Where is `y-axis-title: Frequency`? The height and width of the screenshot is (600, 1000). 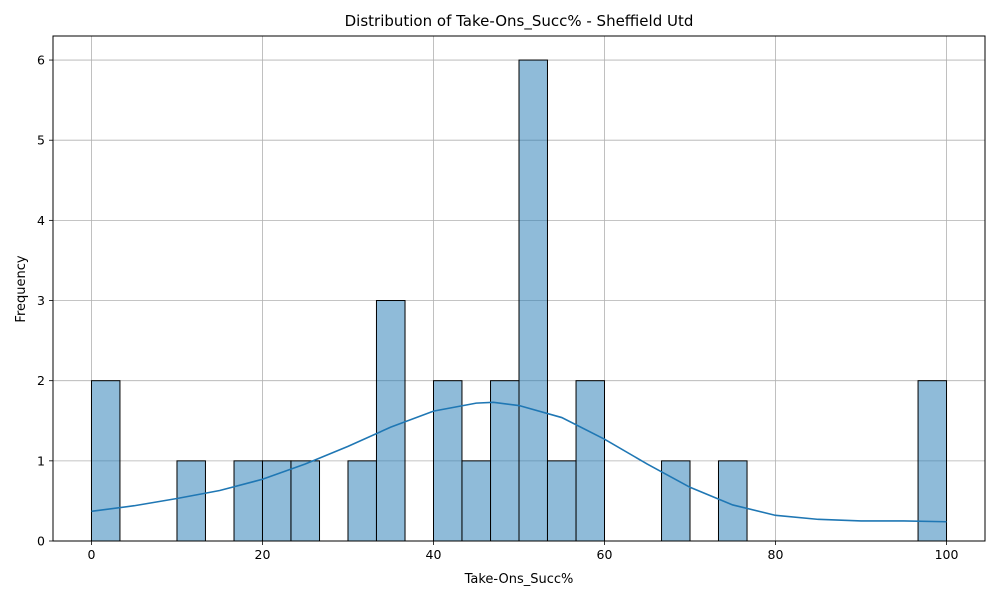 y-axis-title: Frequency is located at coordinates (21, 288).